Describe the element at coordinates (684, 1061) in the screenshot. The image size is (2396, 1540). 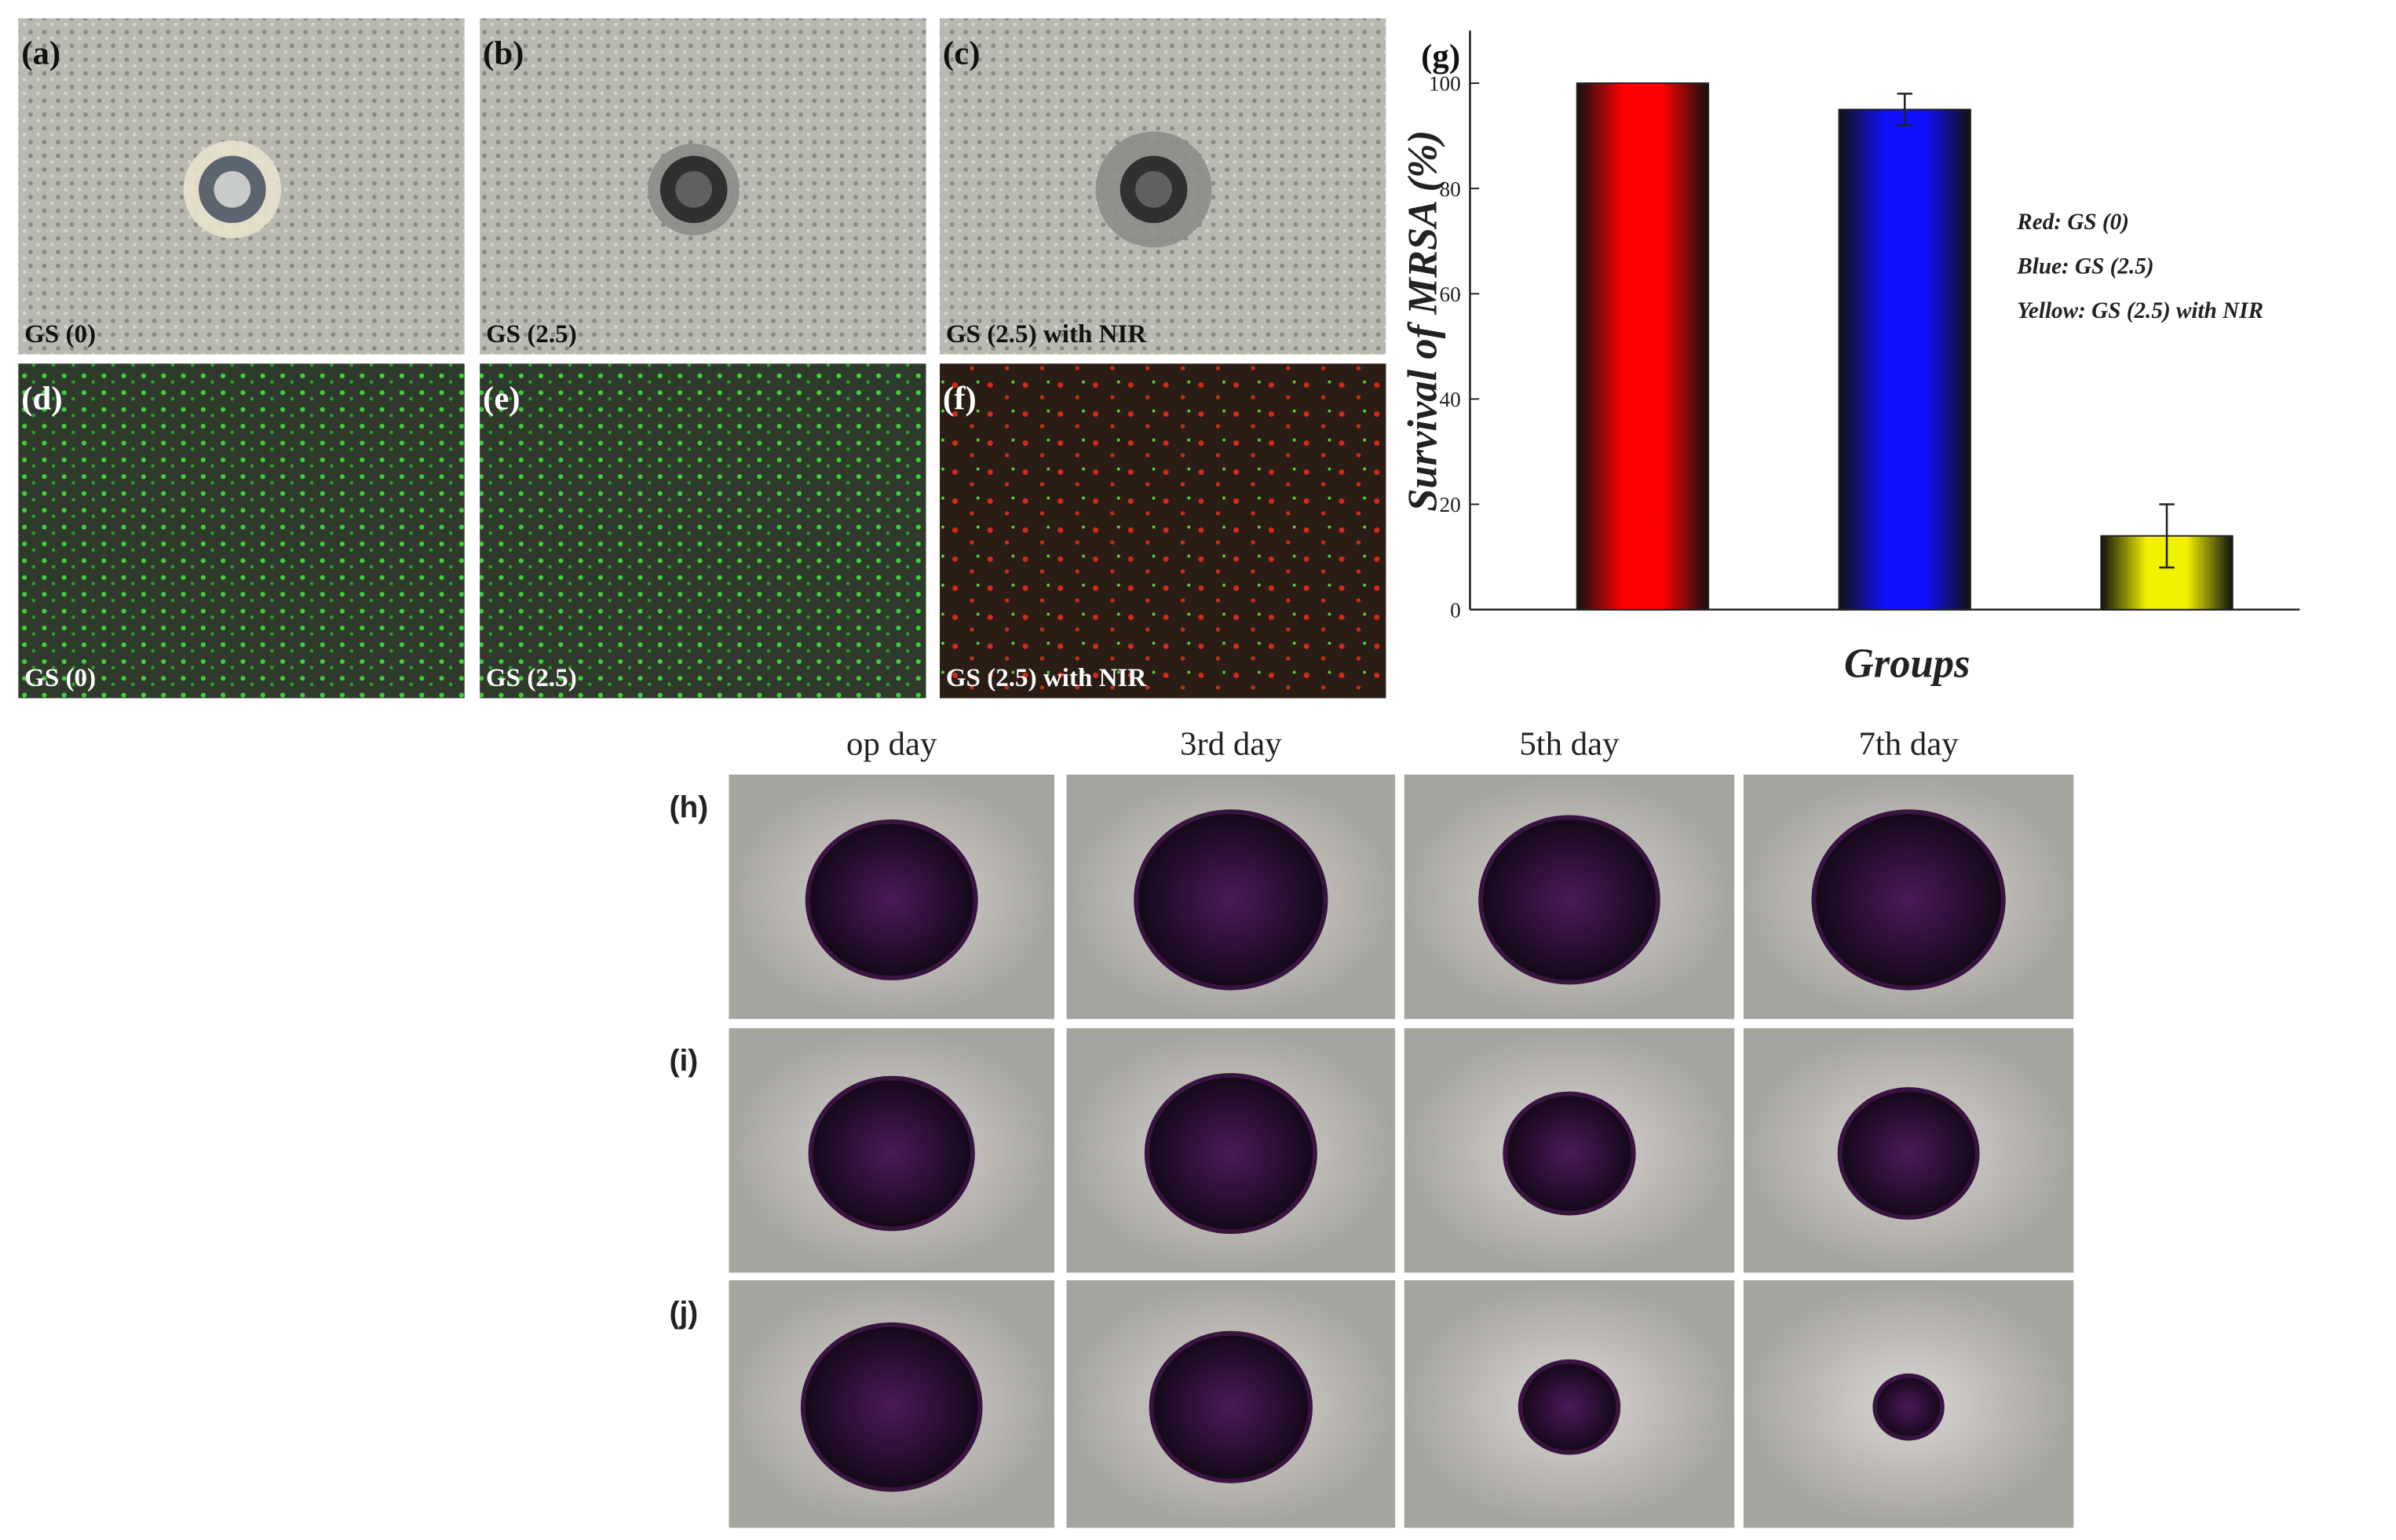
I see `row-label: (i)` at that location.